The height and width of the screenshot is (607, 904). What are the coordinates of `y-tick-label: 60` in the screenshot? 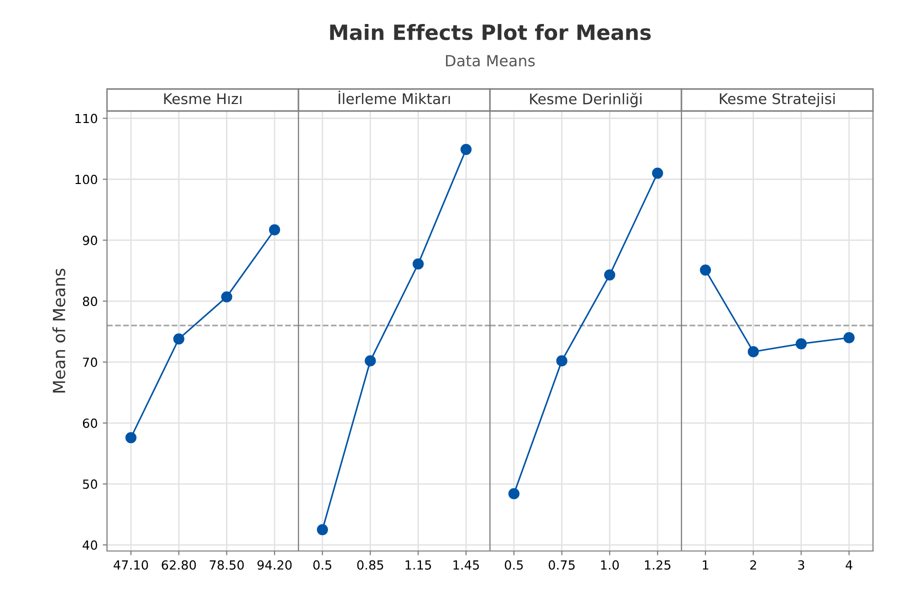 It's located at (90, 423).